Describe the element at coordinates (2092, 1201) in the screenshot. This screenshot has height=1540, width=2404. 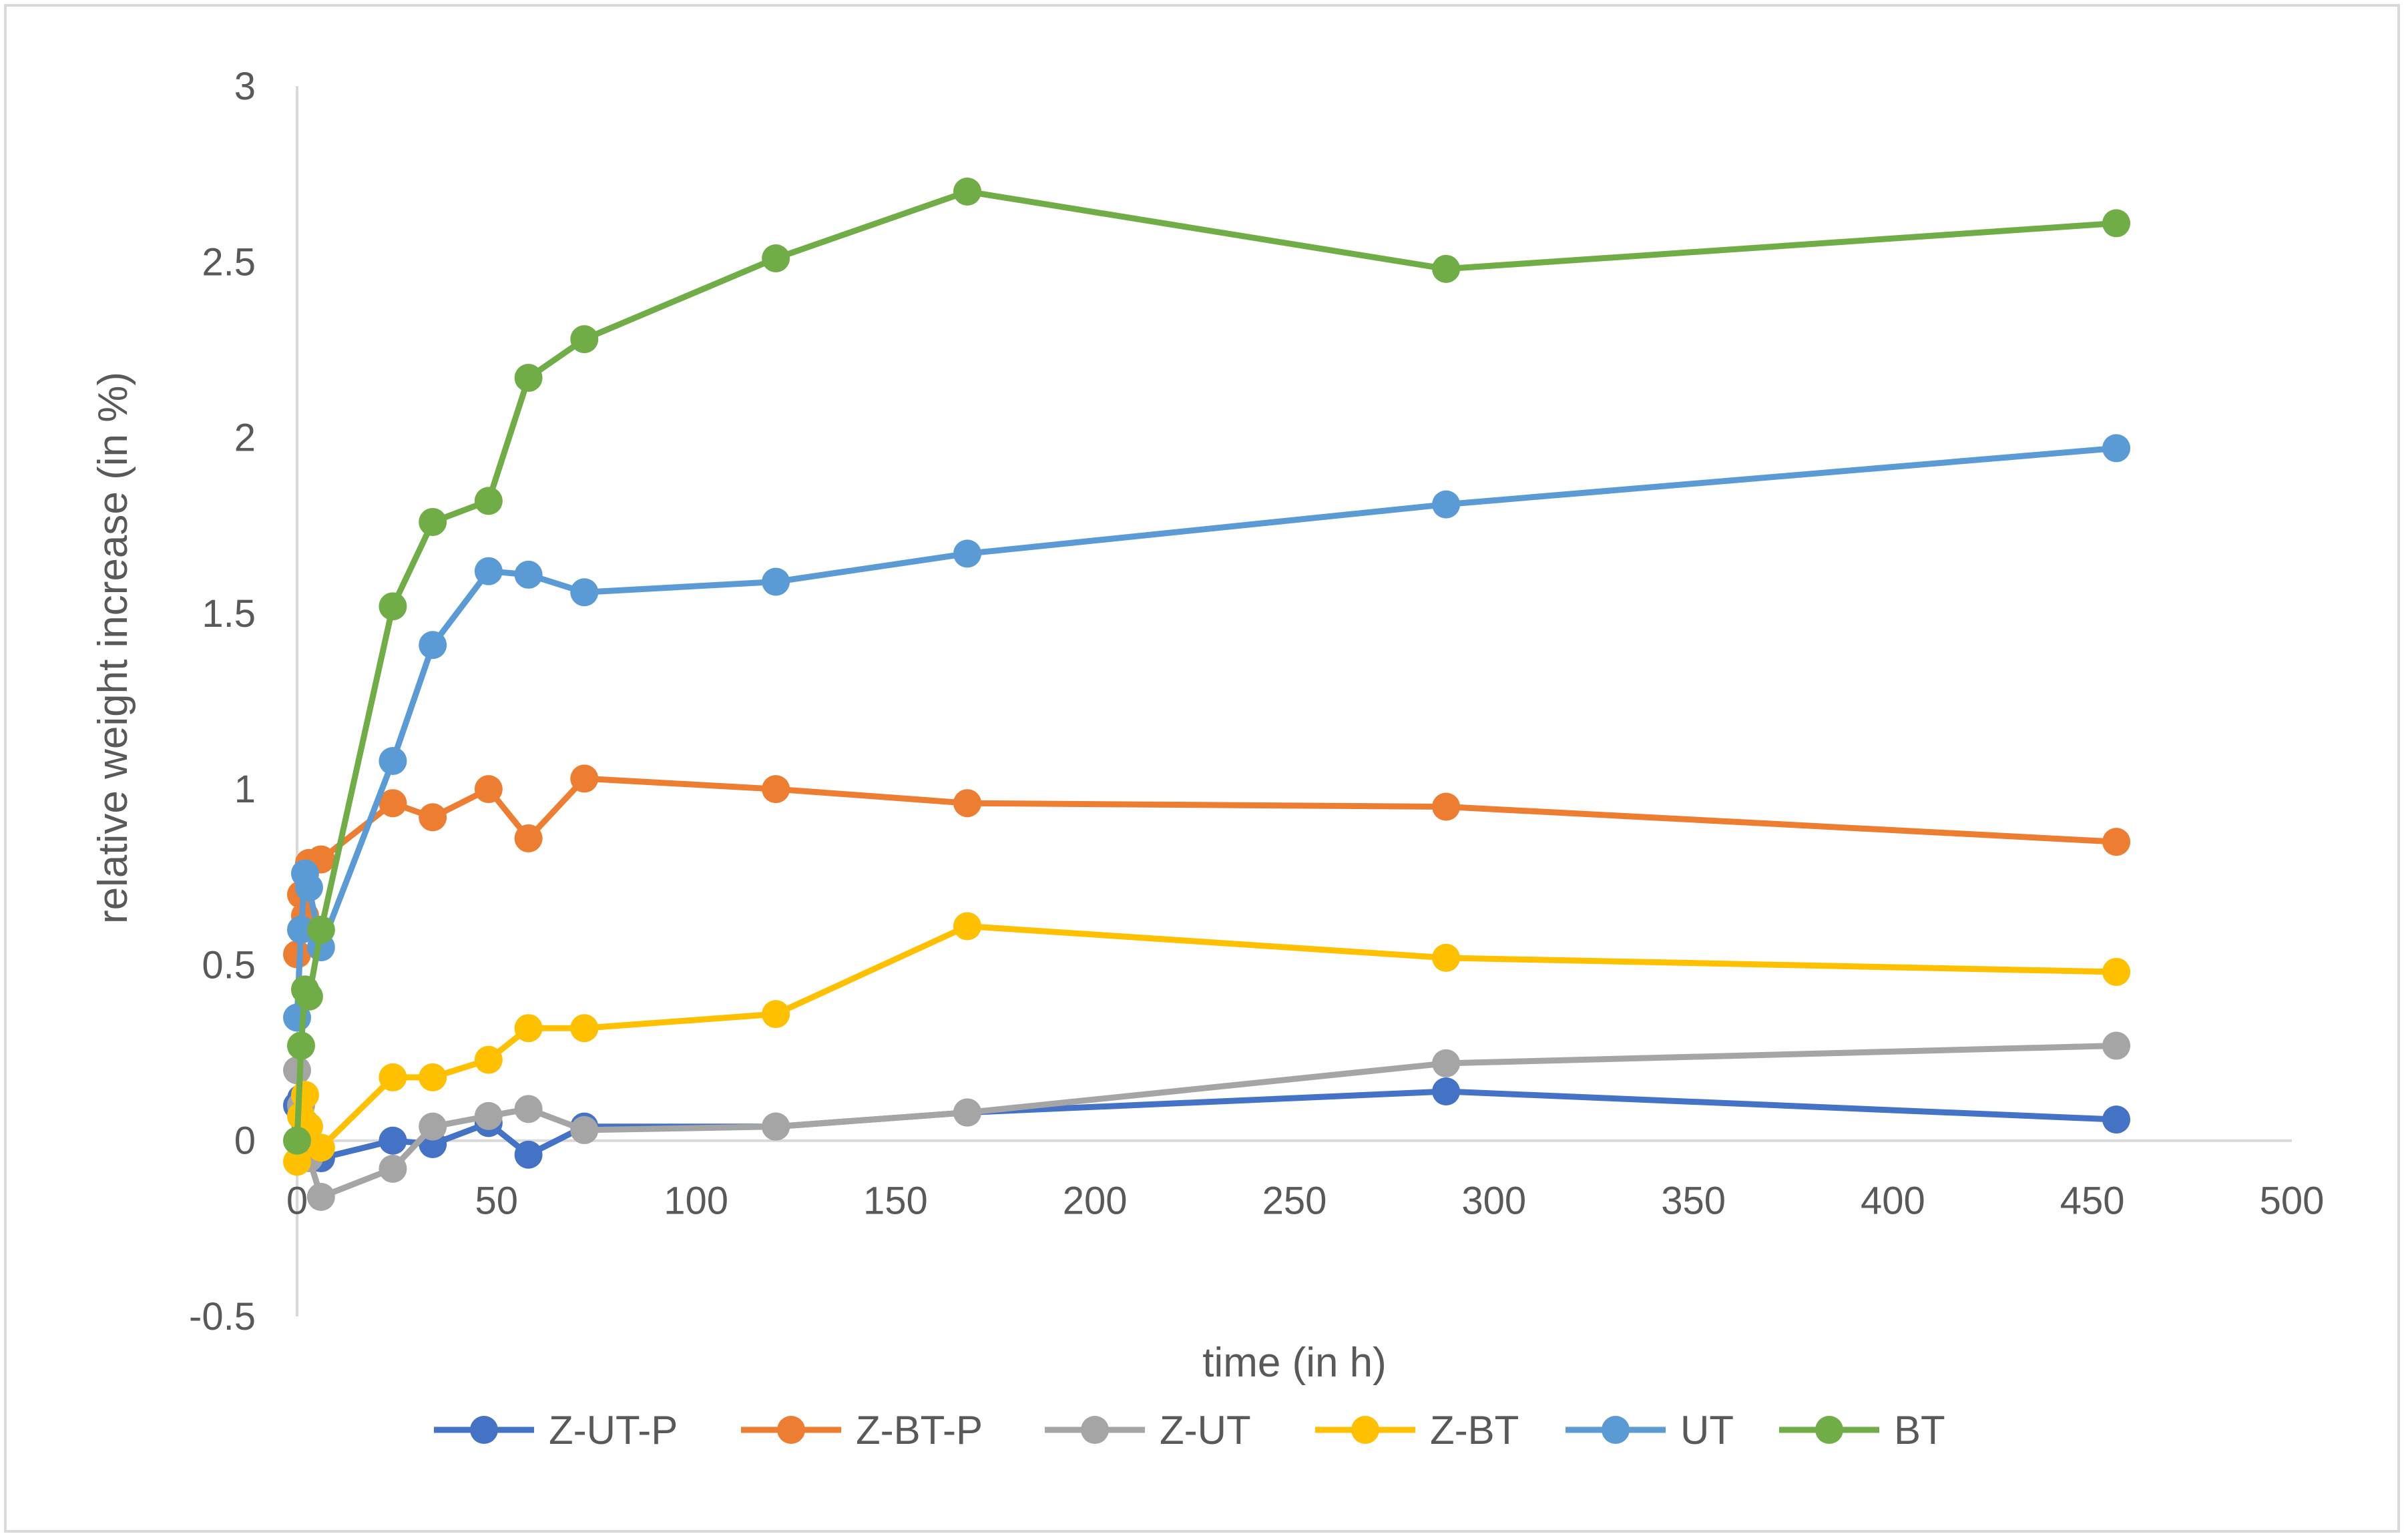
I see `x-tick-label: 450` at that location.